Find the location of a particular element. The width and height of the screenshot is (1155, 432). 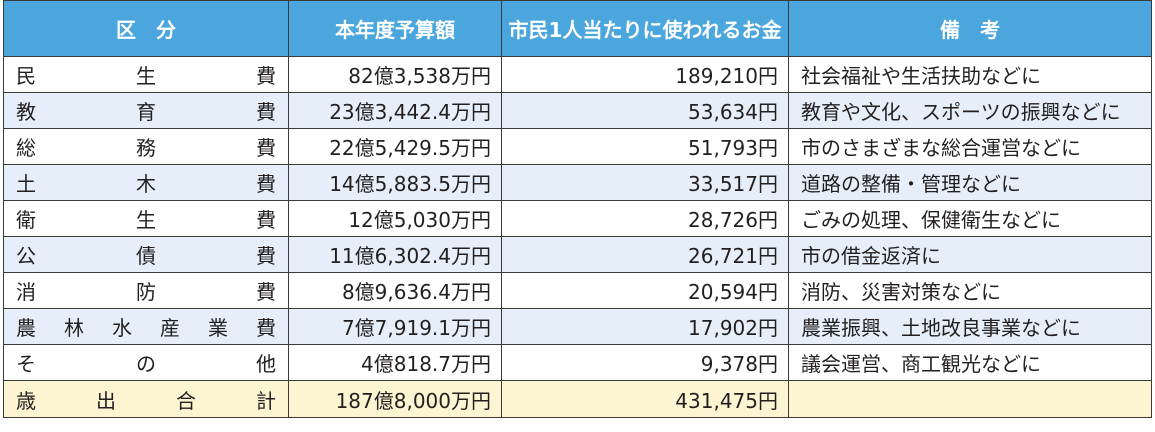

header-category: 区 分 is located at coordinates (146, 28).